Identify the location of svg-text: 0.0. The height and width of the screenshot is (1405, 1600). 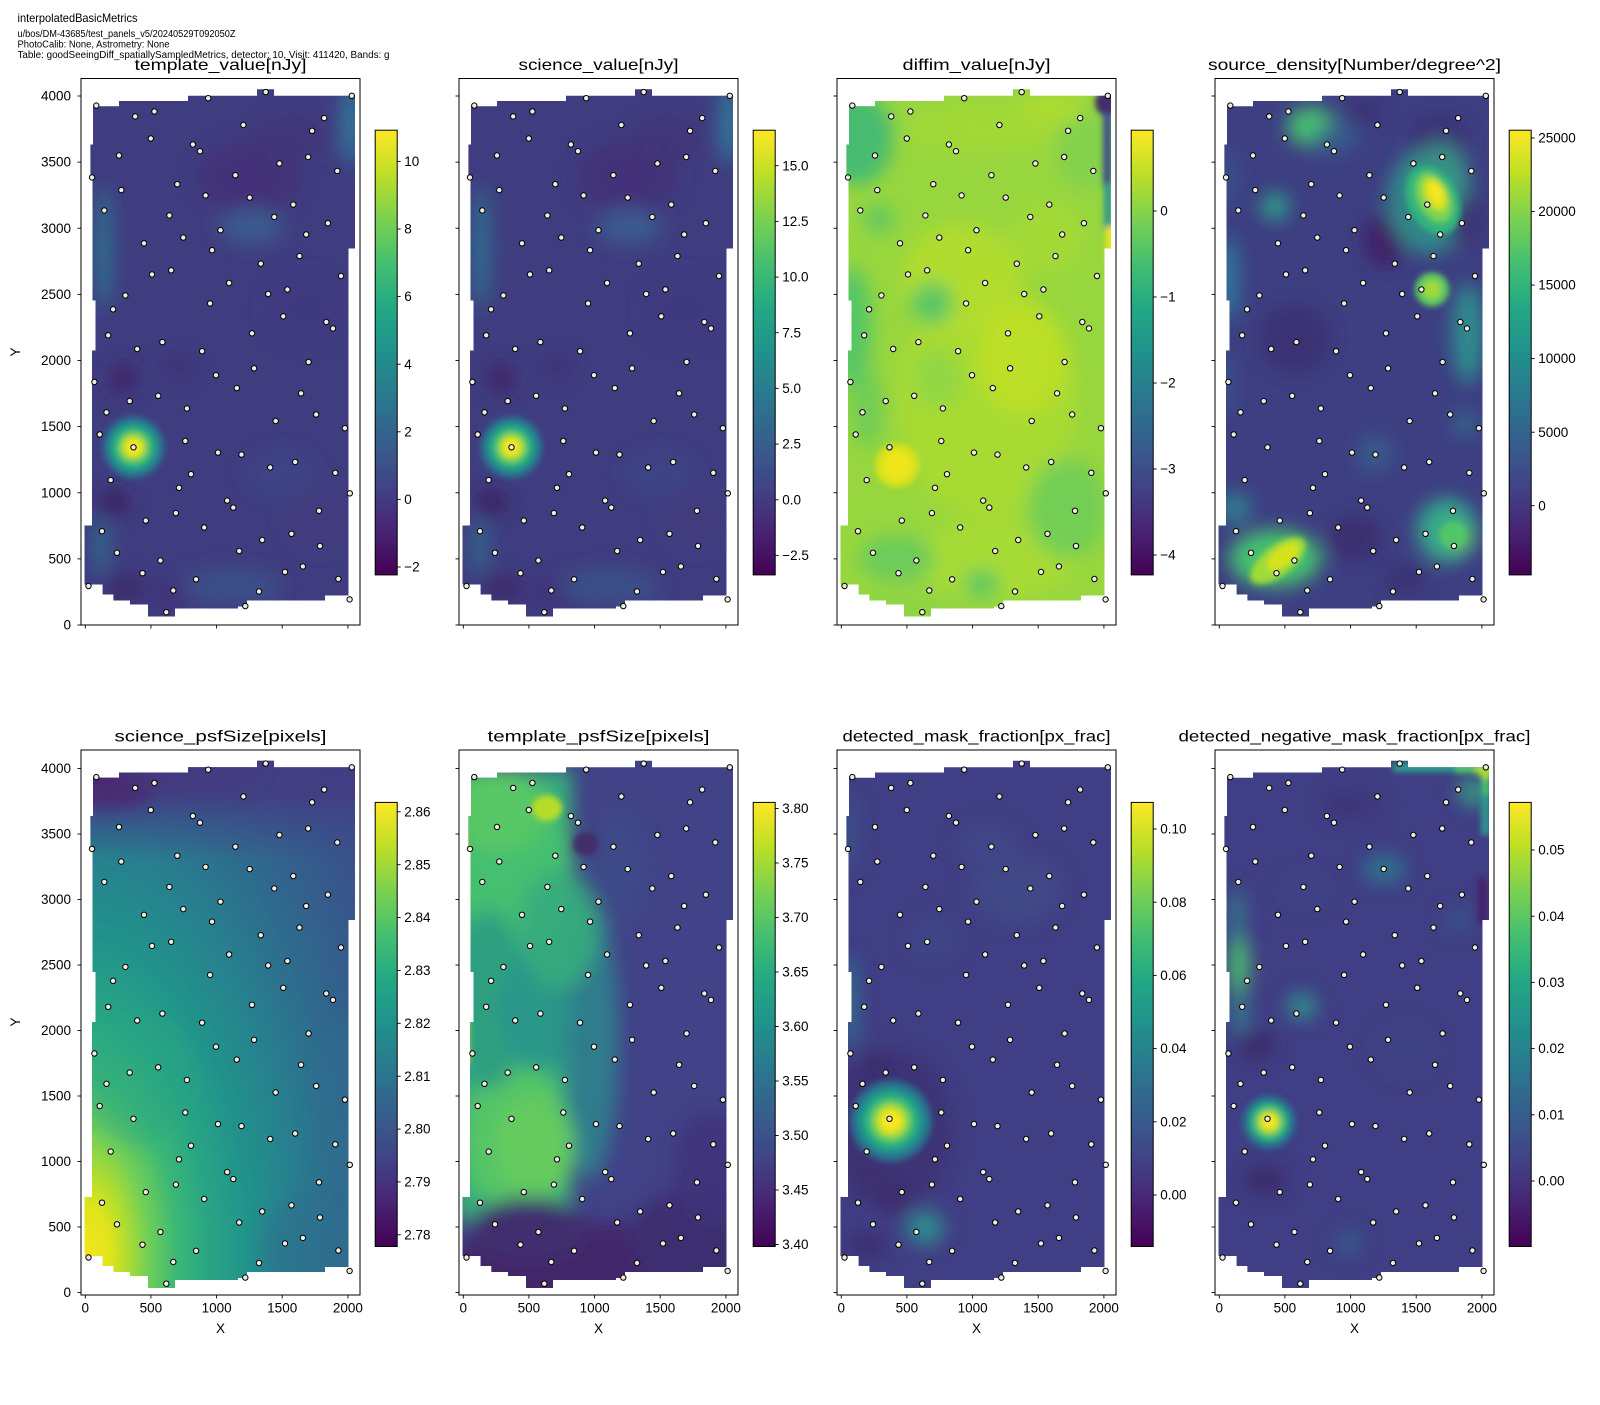
(791, 499).